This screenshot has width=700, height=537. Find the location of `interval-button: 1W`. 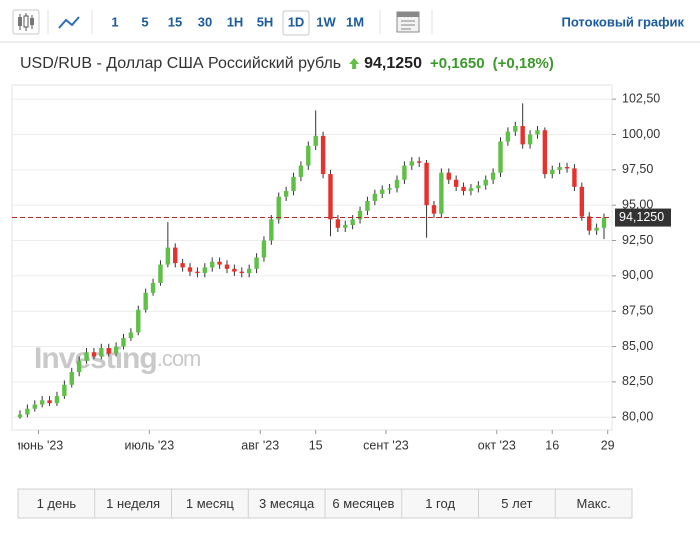

interval-button: 1W is located at coordinates (326, 21).